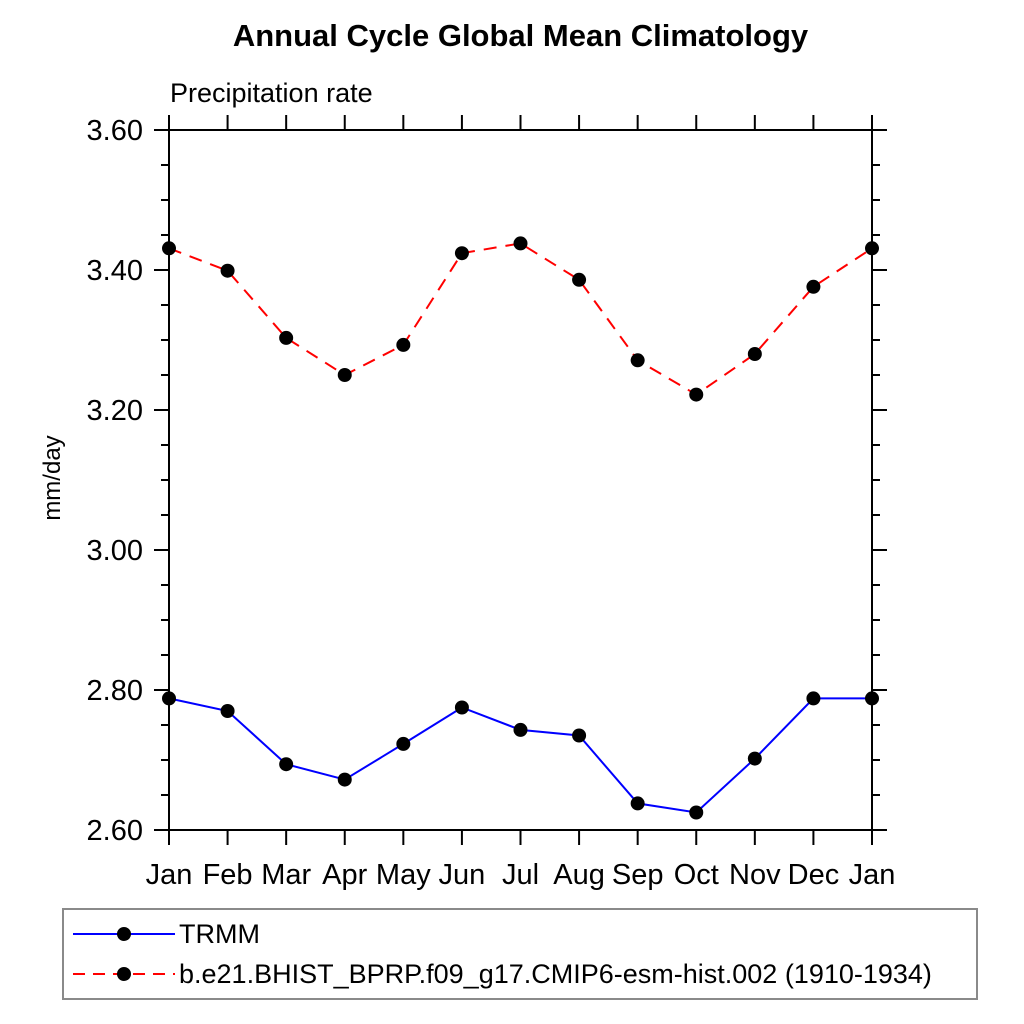  Describe the element at coordinates (579, 875) in the screenshot. I see `x-axis-tick-label: Aug` at that location.